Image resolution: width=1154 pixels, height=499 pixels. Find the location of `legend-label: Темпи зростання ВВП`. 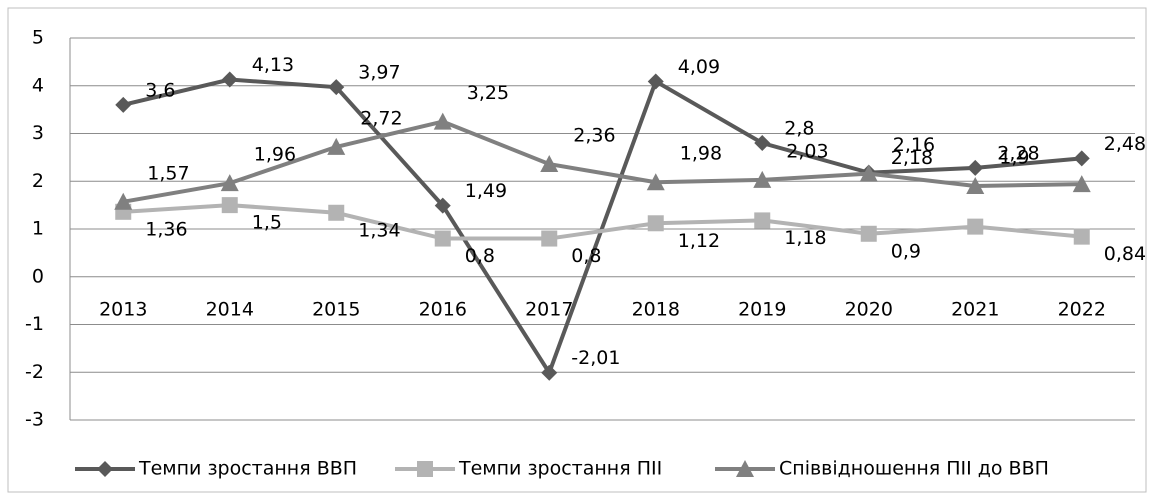

legend-label: Темпи зростання ВВП is located at coordinates (247, 469).